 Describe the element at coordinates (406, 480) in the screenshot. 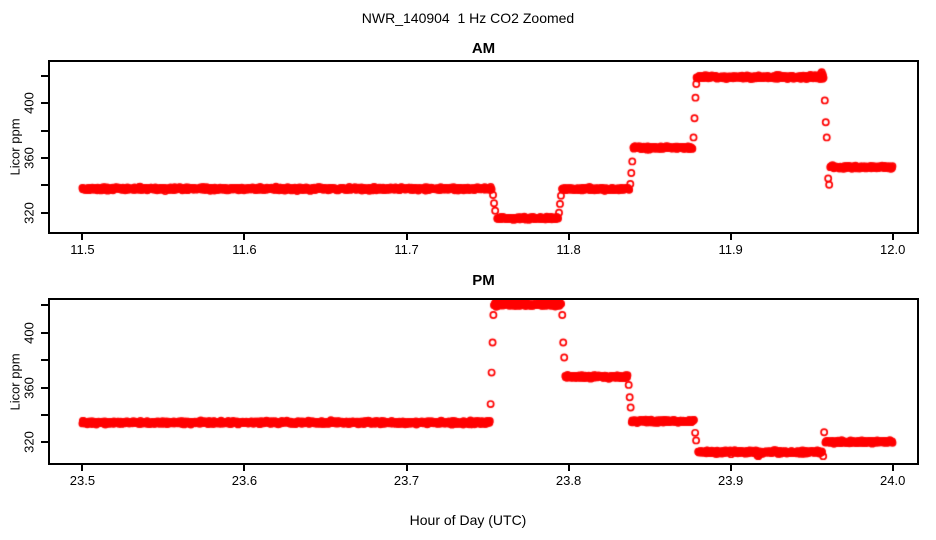

I see `x-tick-label: 23.7` at that location.